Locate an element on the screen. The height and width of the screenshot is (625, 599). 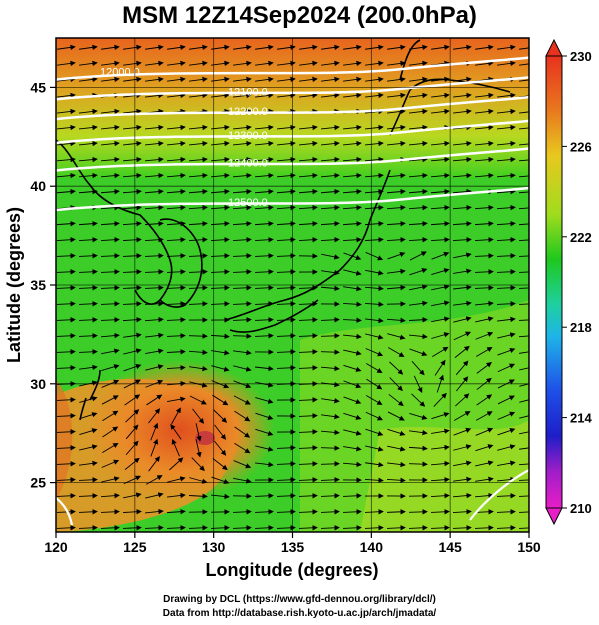
colorbar: 230 226 222 218 214 210 is located at coordinates (568, 282).